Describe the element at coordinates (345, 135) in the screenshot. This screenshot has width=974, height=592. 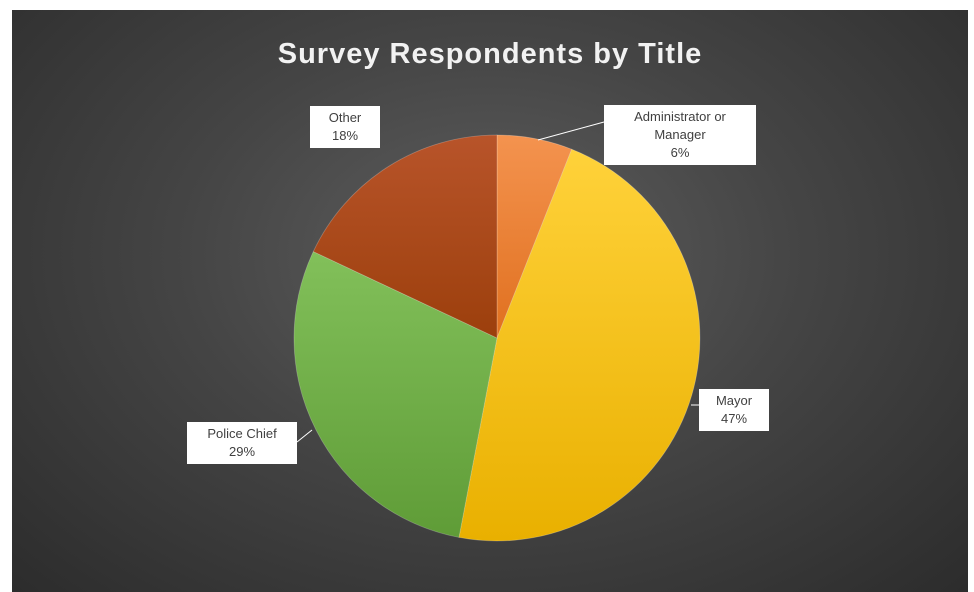
I see `slice-label-value: 18%` at that location.